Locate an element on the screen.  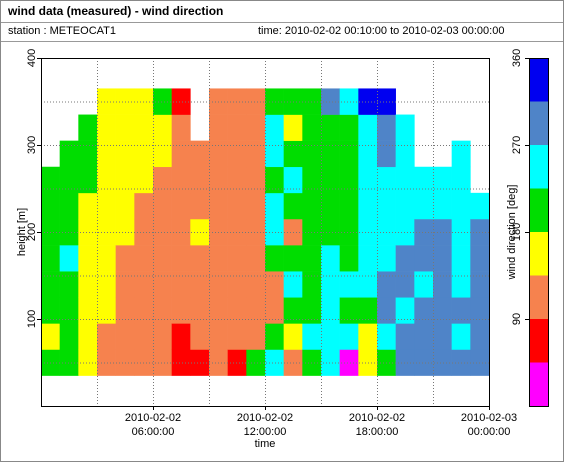
colorbar-frame is located at coordinates (539, 232).